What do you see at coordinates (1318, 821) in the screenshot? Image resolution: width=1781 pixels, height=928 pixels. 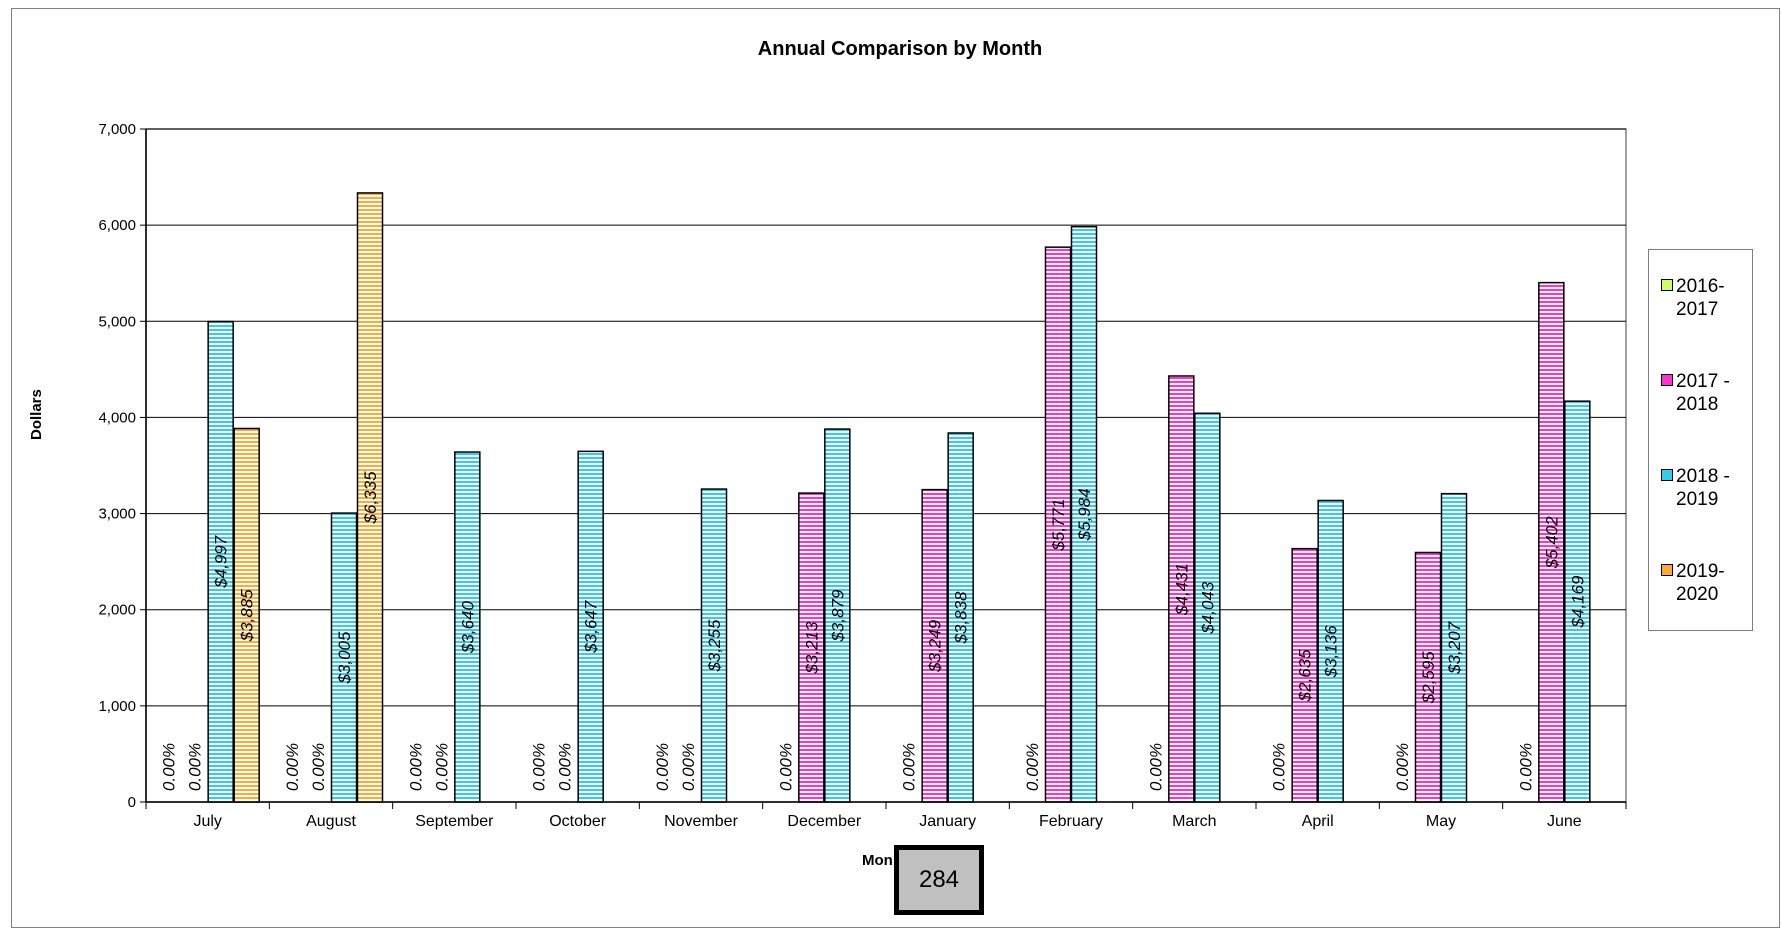 I see `x-tick-label: April` at bounding box center [1318, 821].